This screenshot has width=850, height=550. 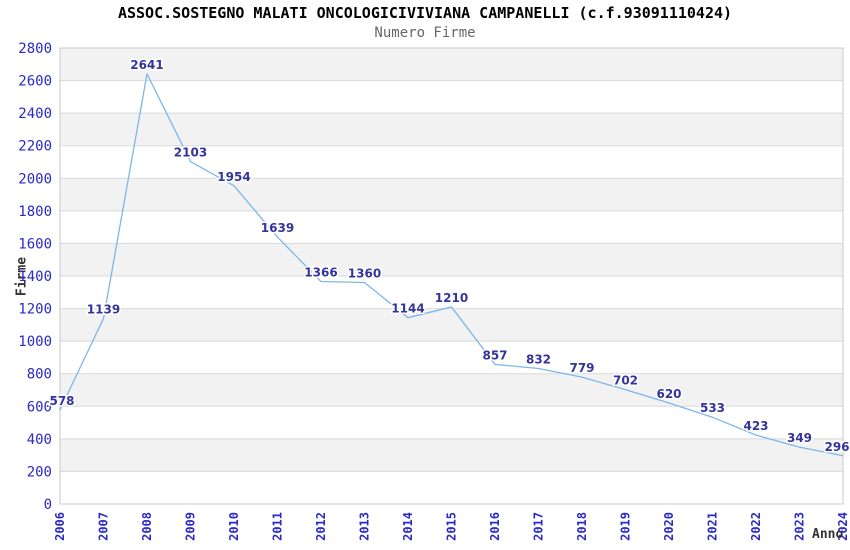 What do you see at coordinates (39, 407) in the screenshot?
I see `y-tick-label: 600` at bounding box center [39, 407].